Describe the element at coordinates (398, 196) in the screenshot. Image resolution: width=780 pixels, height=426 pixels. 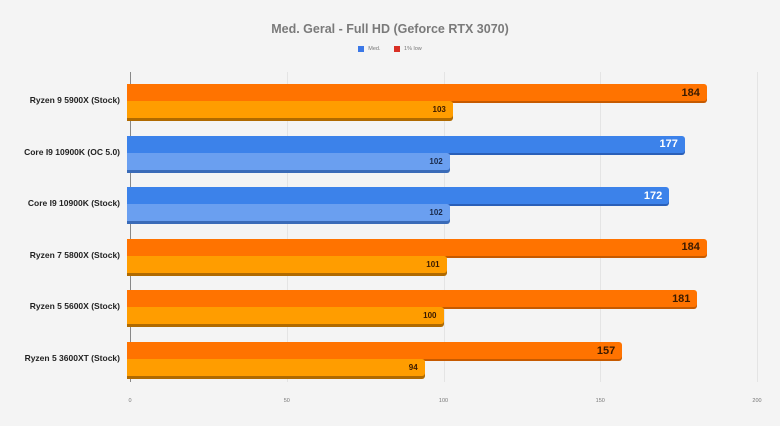
I see `bar-med: 172` at that location.